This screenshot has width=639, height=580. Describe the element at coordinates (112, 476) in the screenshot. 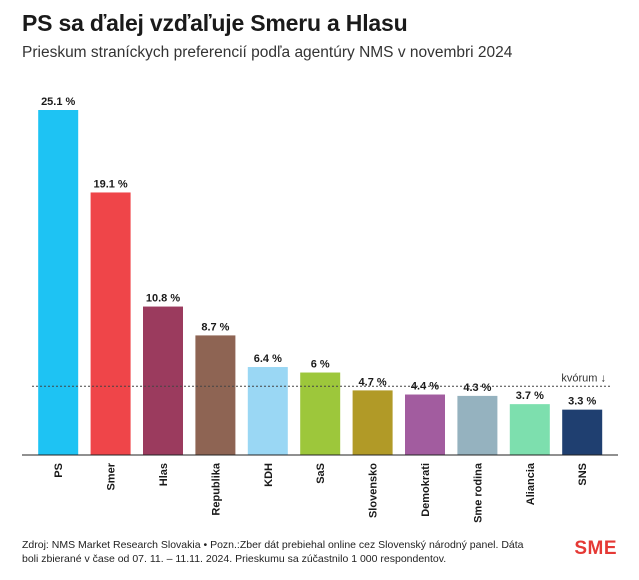

I see `x-tick-label: Smer` at that location.